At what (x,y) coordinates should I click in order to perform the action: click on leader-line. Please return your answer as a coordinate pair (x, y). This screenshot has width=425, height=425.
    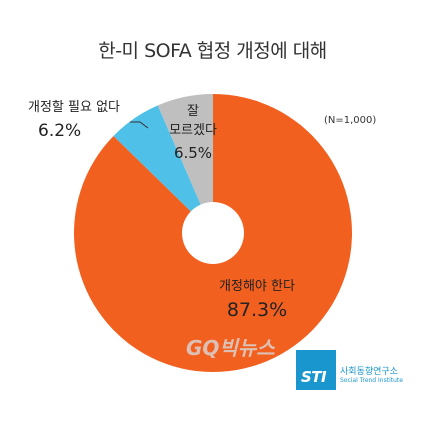
    Looking at the image, I should click on (139, 125).